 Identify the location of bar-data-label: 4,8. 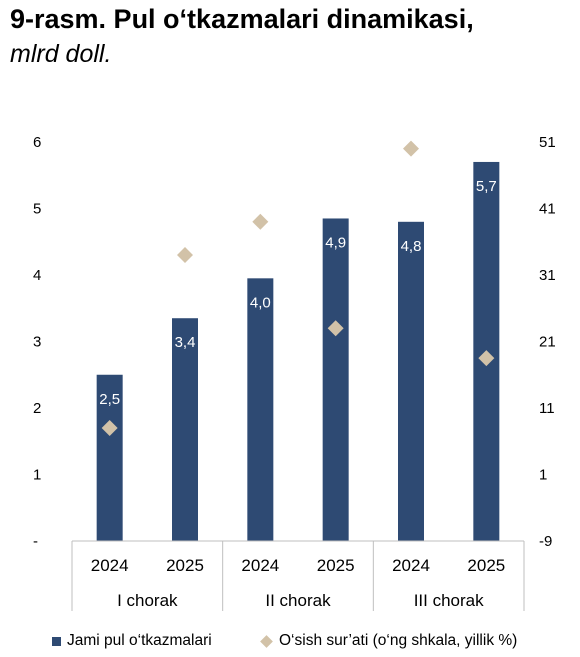
(411, 246).